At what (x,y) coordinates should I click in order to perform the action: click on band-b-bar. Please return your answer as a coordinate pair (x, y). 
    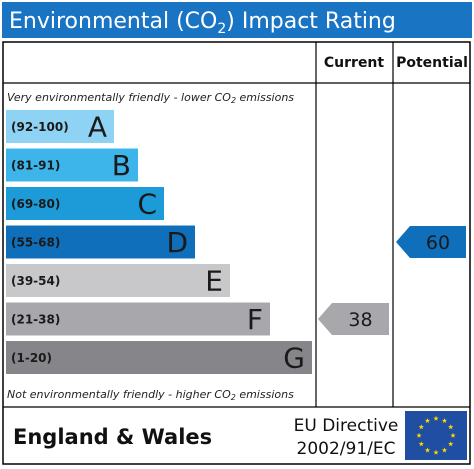
    Looking at the image, I should click on (72, 165).